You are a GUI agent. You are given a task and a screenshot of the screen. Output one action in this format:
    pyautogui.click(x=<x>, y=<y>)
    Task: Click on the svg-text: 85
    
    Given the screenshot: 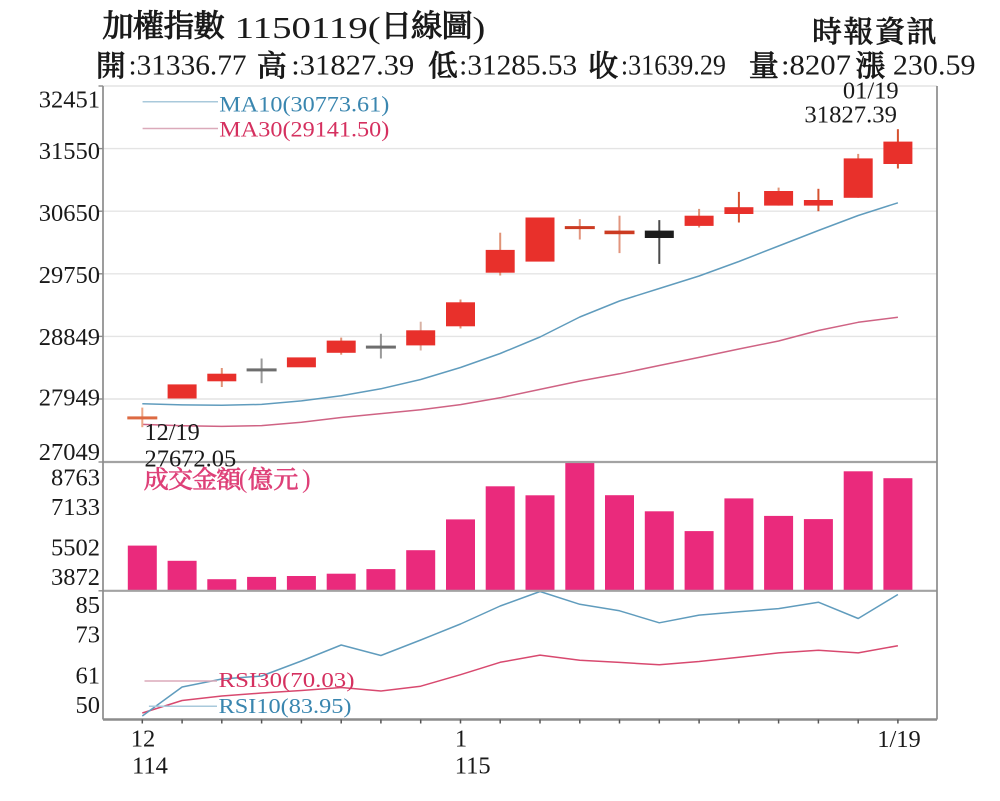 What is the action you would take?
    pyautogui.click(x=88, y=605)
    